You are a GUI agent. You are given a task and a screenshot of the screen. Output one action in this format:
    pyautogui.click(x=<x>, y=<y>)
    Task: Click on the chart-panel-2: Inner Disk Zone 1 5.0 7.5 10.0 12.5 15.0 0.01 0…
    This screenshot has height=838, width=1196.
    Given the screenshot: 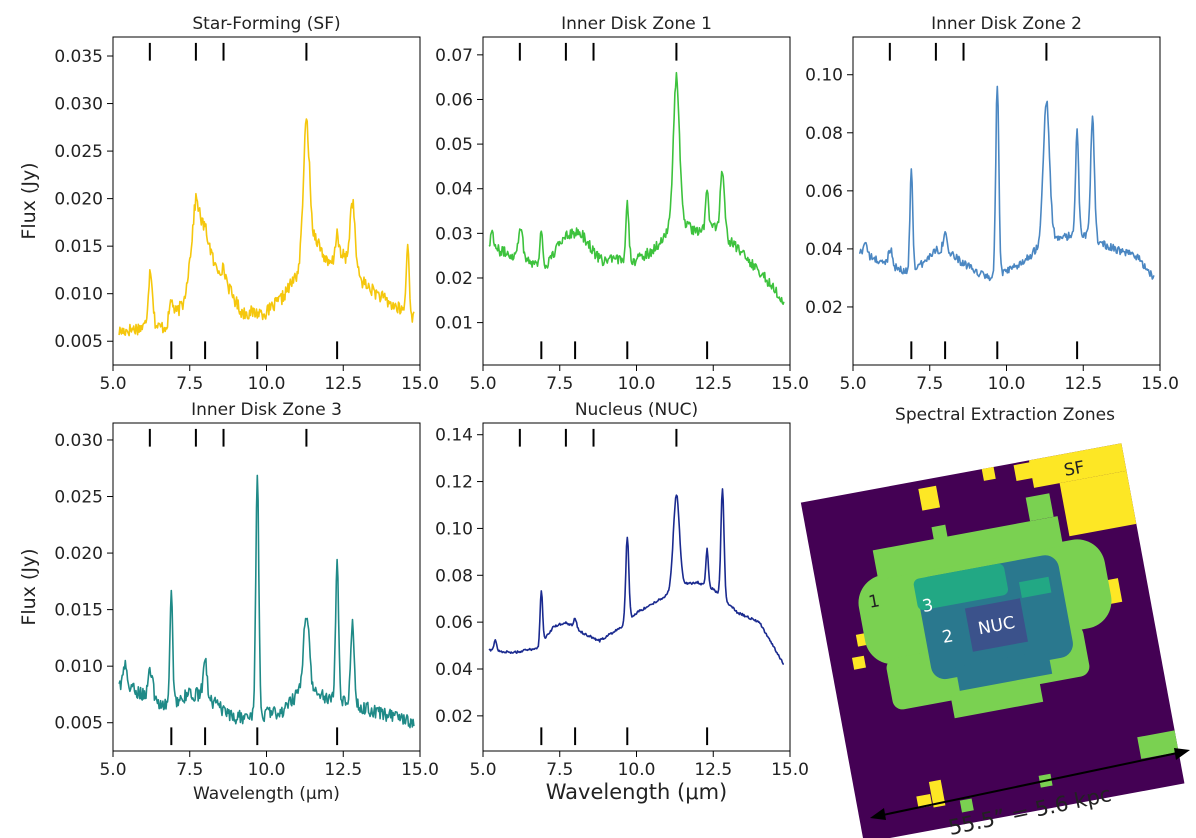 What is the action you would take?
    pyautogui.click(x=622, y=204)
    